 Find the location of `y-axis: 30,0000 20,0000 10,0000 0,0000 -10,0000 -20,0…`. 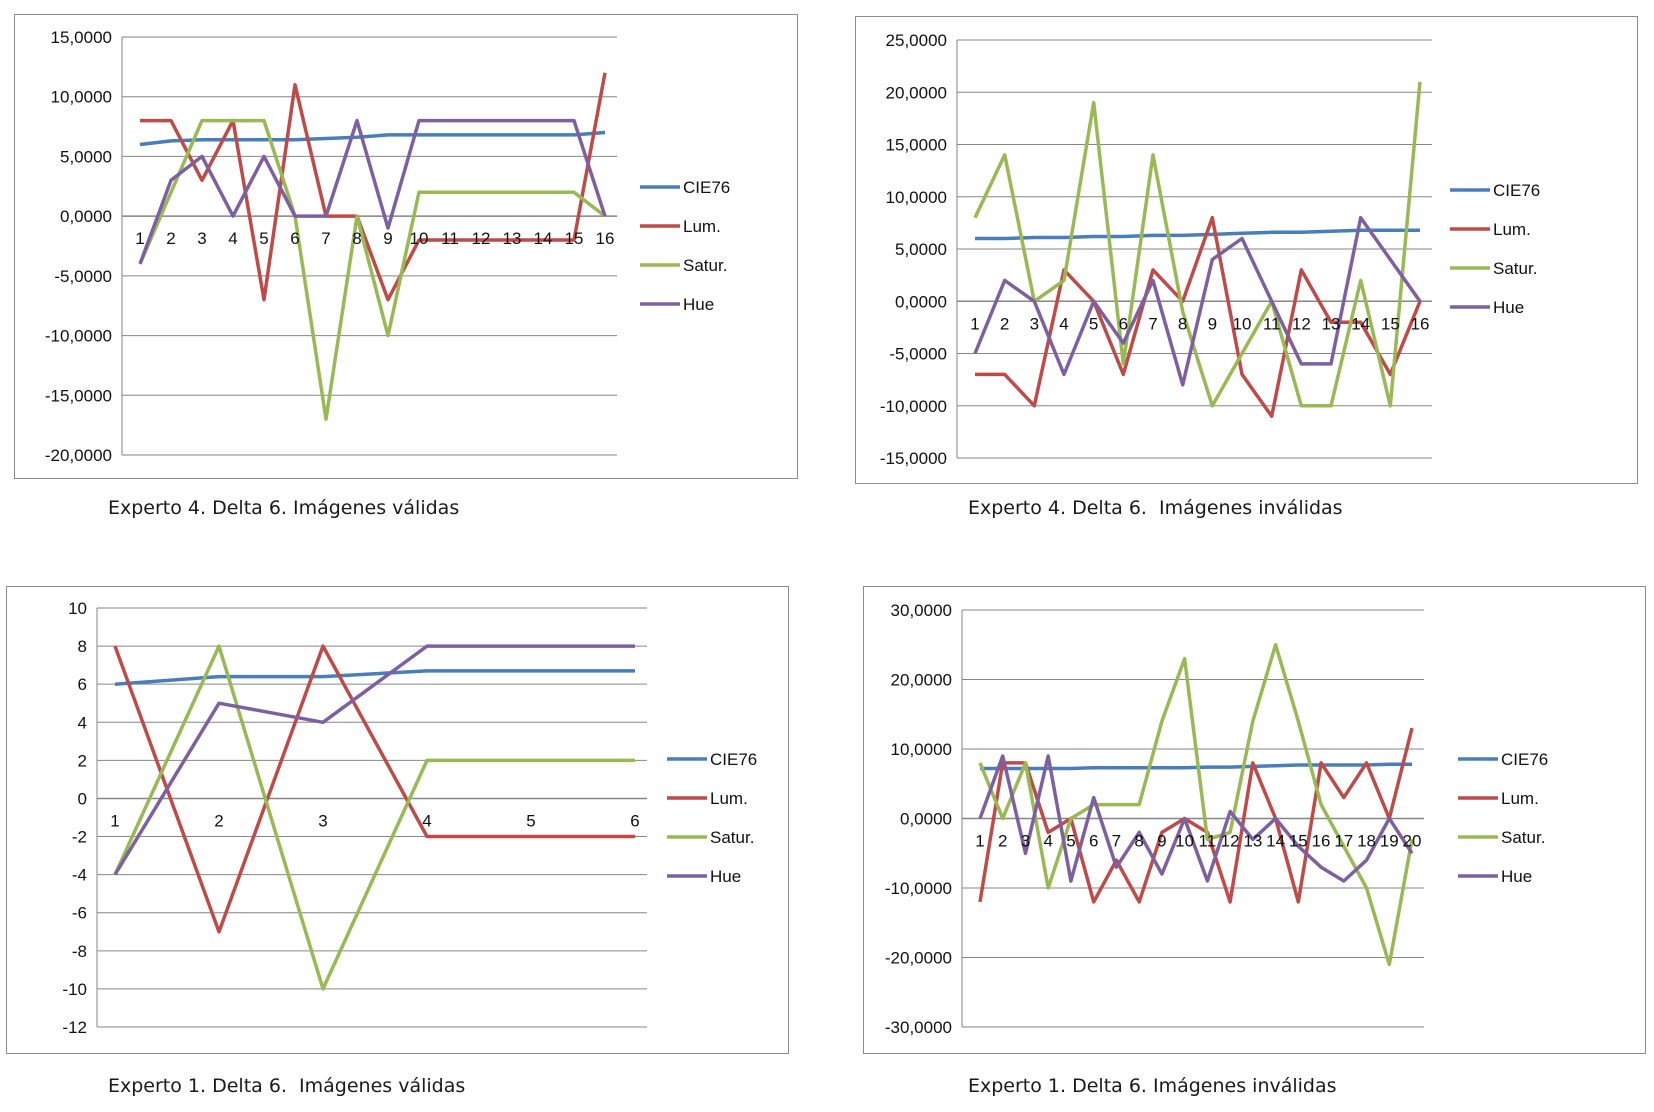

y-axis: 30,0000 20,0000 10,0000 0,0000 -10,0000 -20,0… is located at coordinates (918, 819).